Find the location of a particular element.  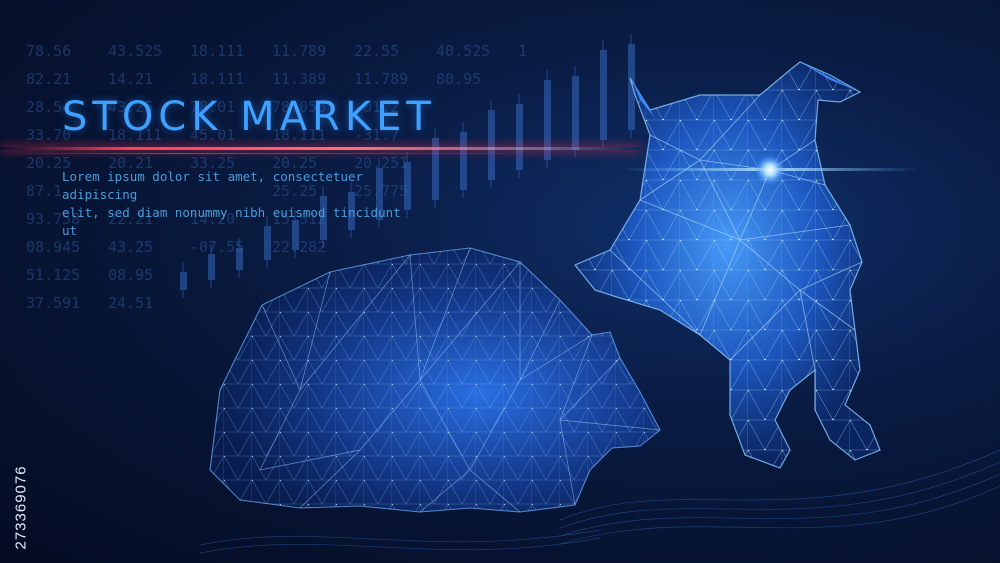

ticker-value: 40.525 is located at coordinates (463, 51).